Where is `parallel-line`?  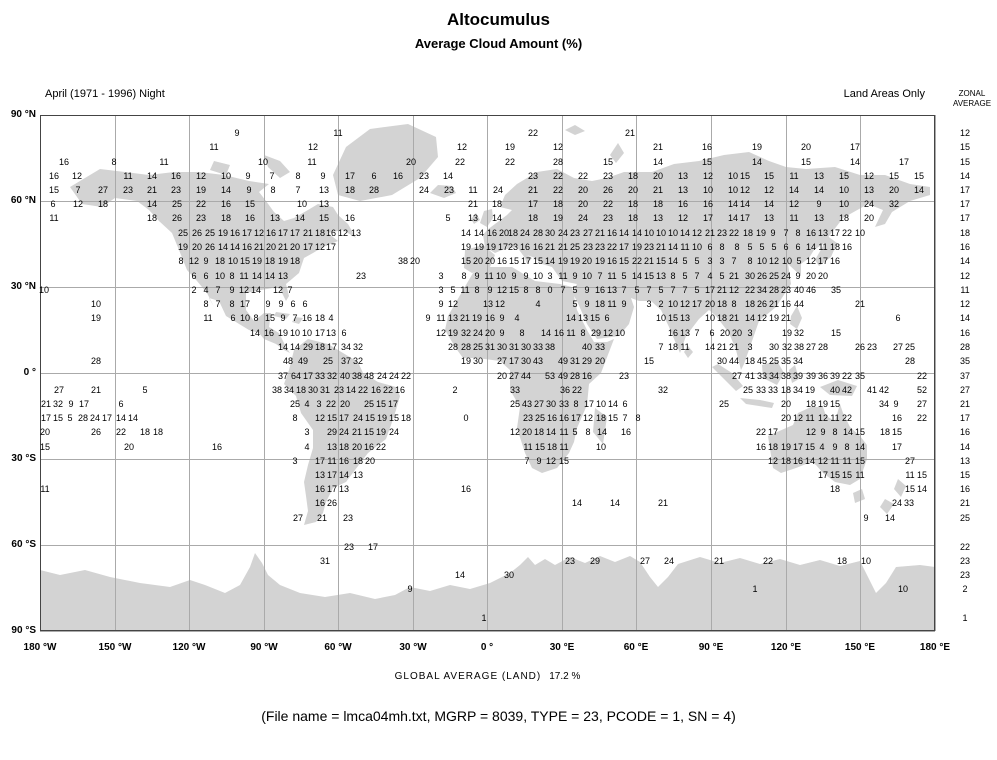 parallel-line is located at coordinates (487, 201).